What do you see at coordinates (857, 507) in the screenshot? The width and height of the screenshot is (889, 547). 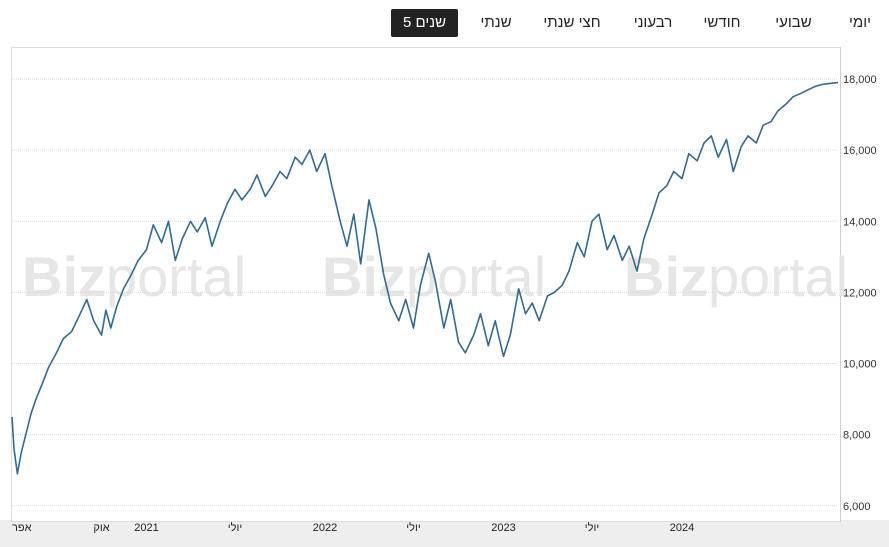 I see `y-tick-label: 6,000` at bounding box center [857, 507].